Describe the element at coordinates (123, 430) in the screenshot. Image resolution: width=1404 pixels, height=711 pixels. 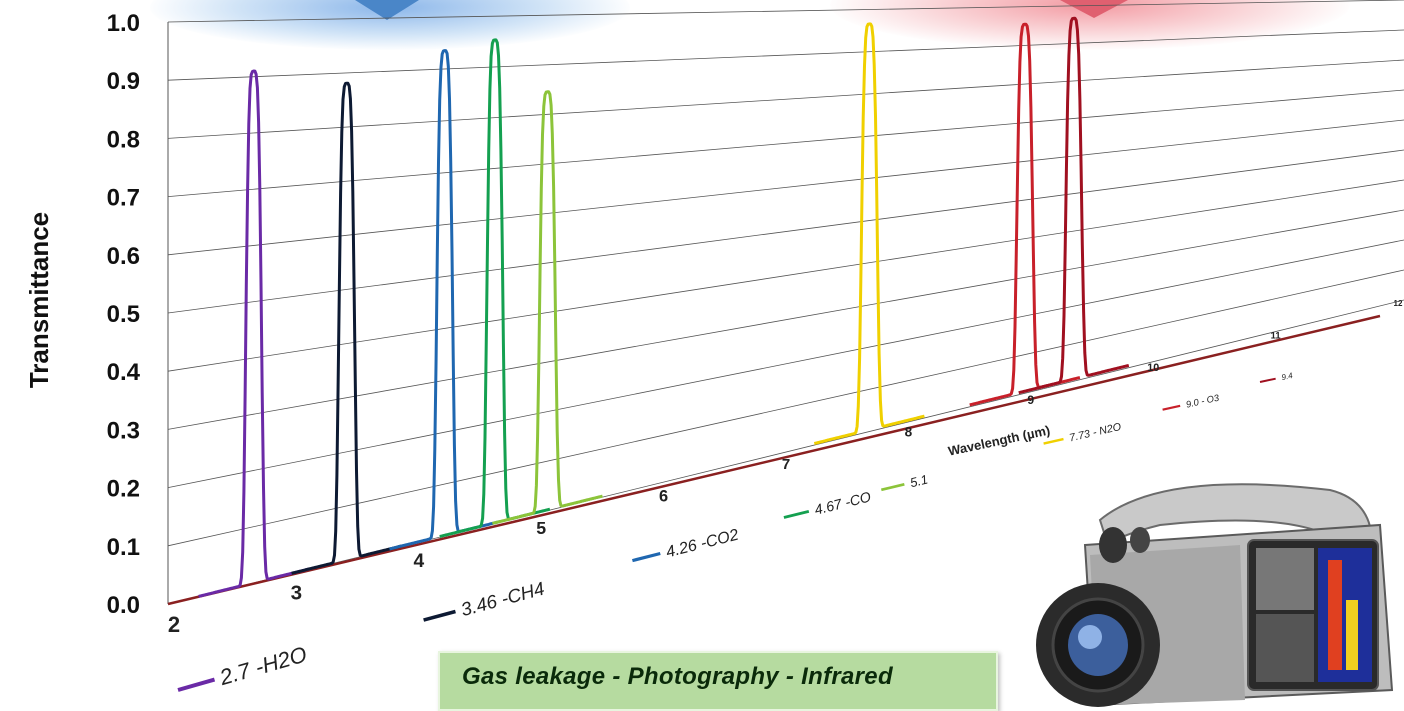
I see `y-tick-label: 0.3` at that location.